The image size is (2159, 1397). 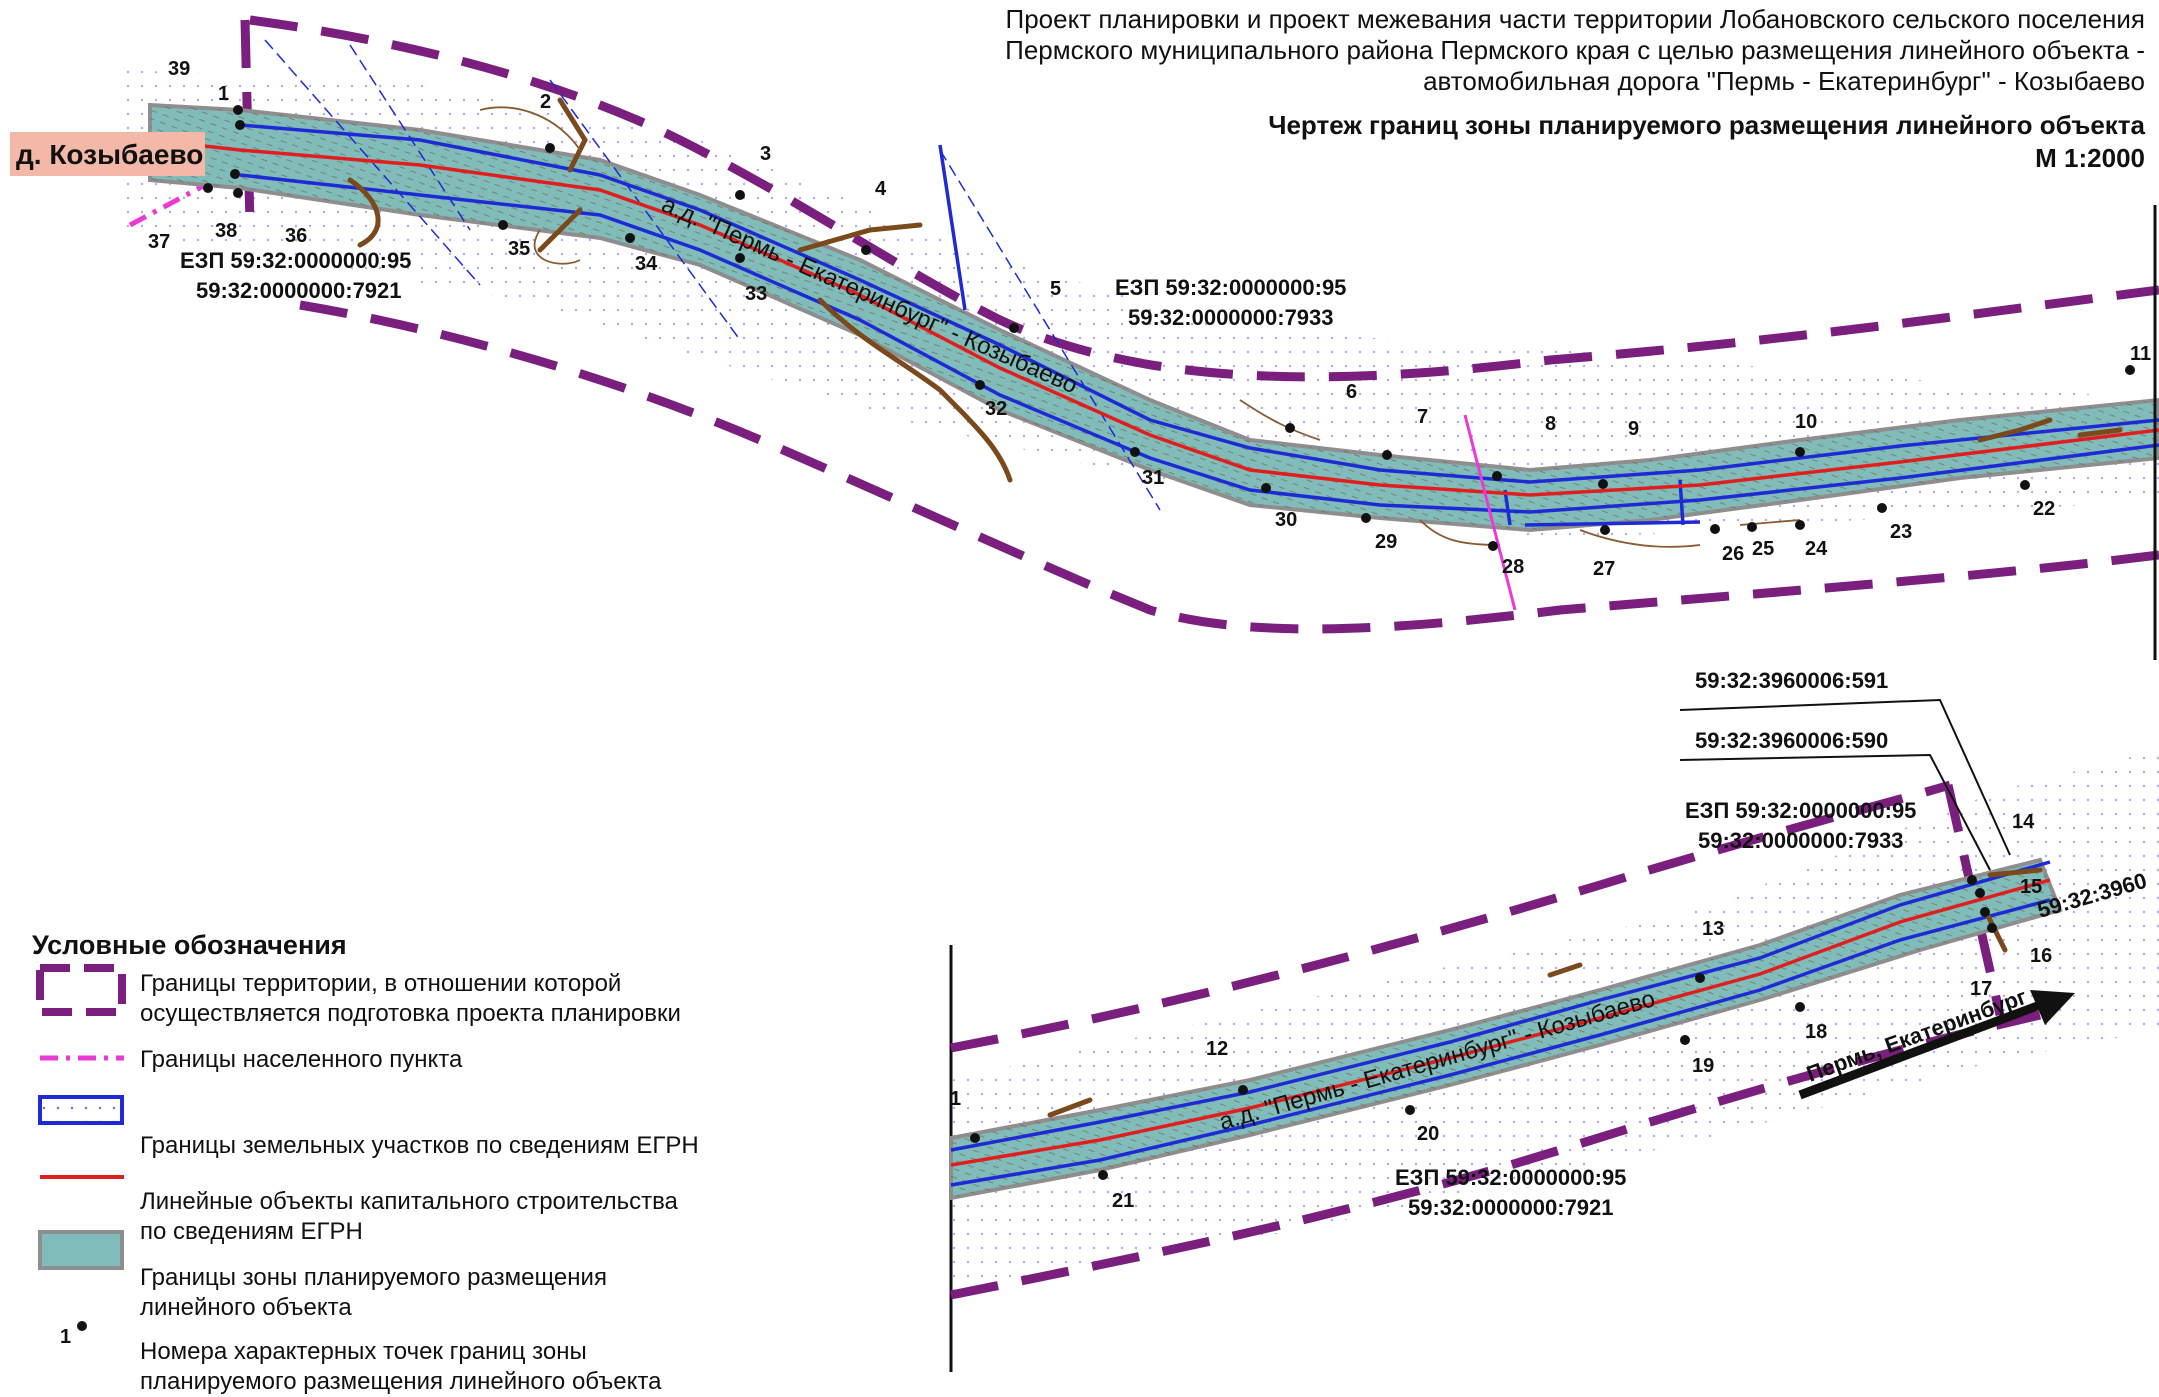 I want to click on point-24: 24, so click(x=1811, y=540).